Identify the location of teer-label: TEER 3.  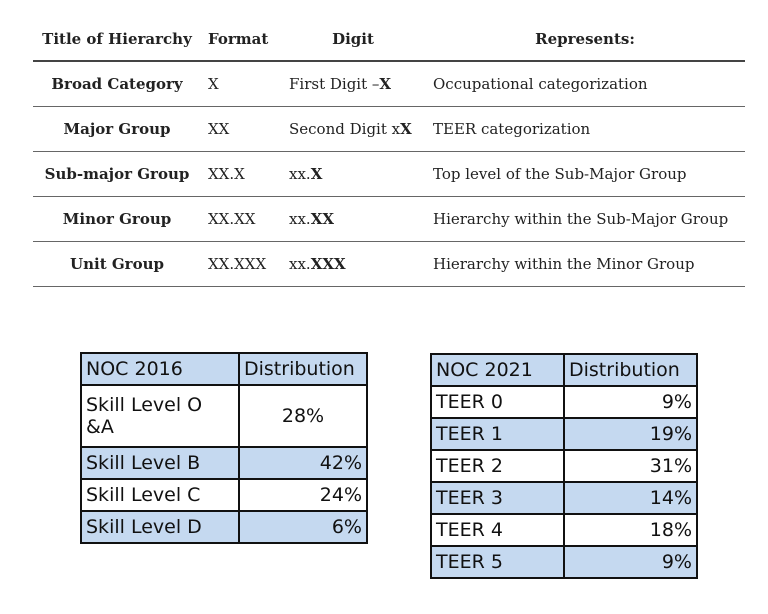
(497, 498).